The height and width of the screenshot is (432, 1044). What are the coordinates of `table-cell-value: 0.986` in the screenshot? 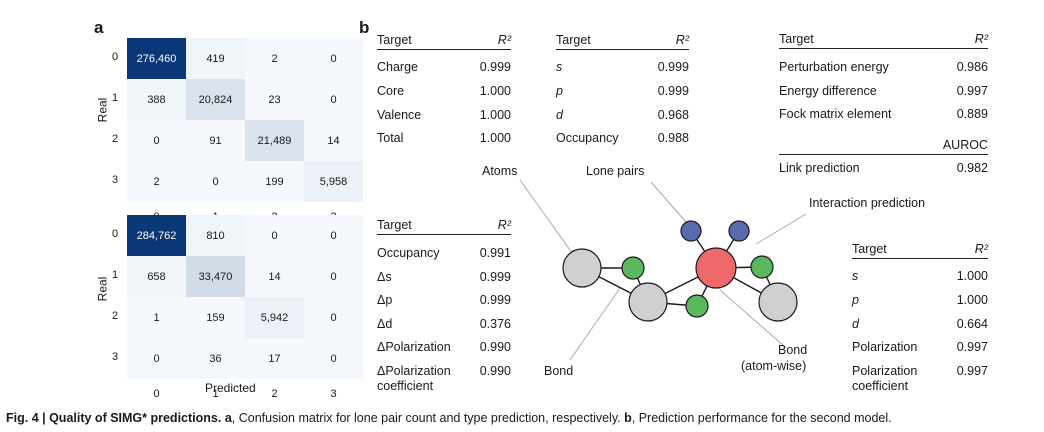 It's located at (972, 67).